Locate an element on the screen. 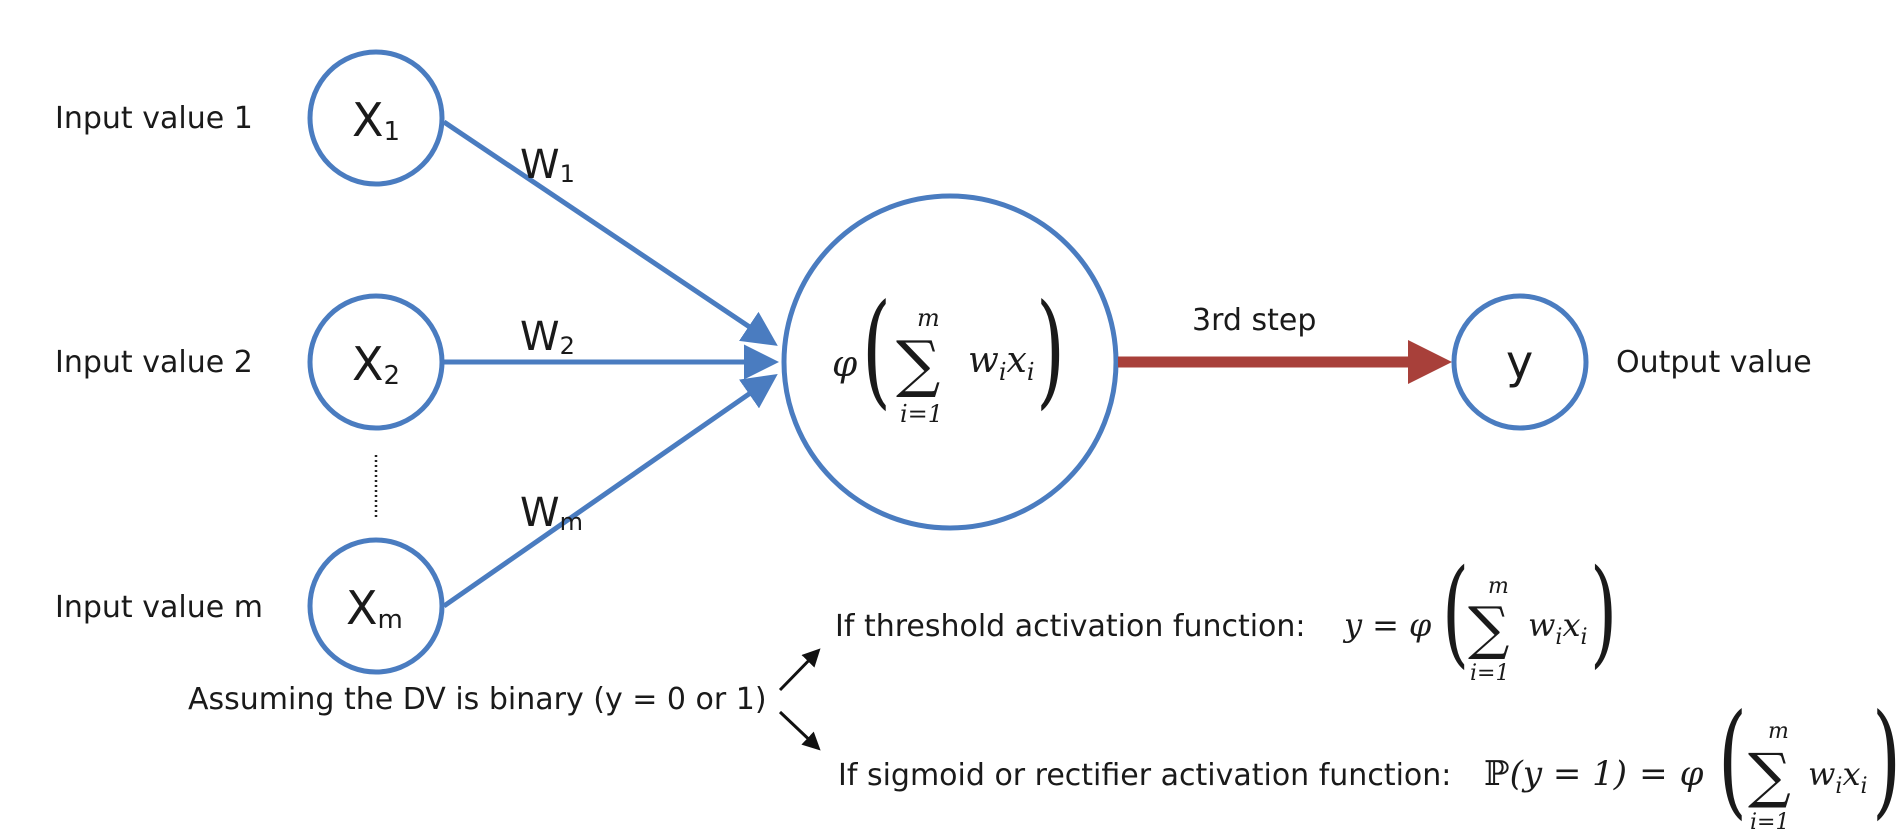 This screenshot has width=1902, height=839. output-arrow-head is located at coordinates (1430, 362).